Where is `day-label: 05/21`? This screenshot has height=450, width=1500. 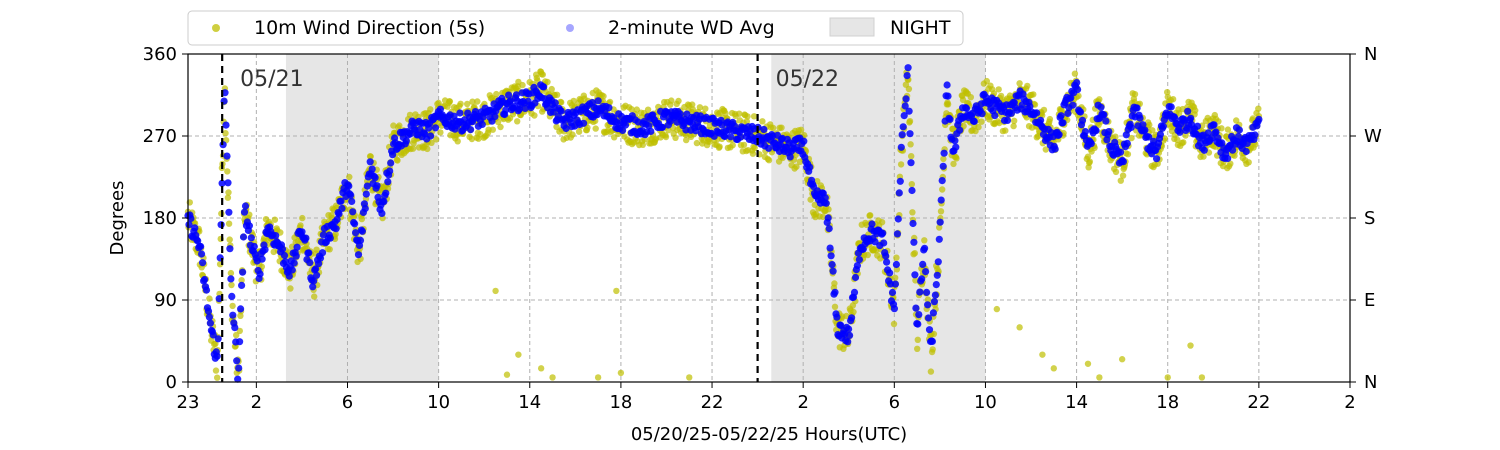 day-label: 05/21 is located at coordinates (271, 79).